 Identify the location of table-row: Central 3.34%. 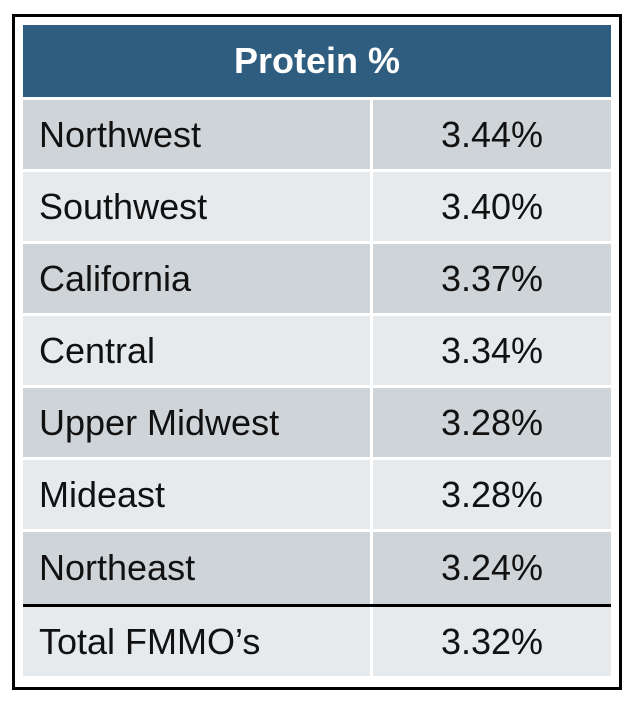
(317, 352).